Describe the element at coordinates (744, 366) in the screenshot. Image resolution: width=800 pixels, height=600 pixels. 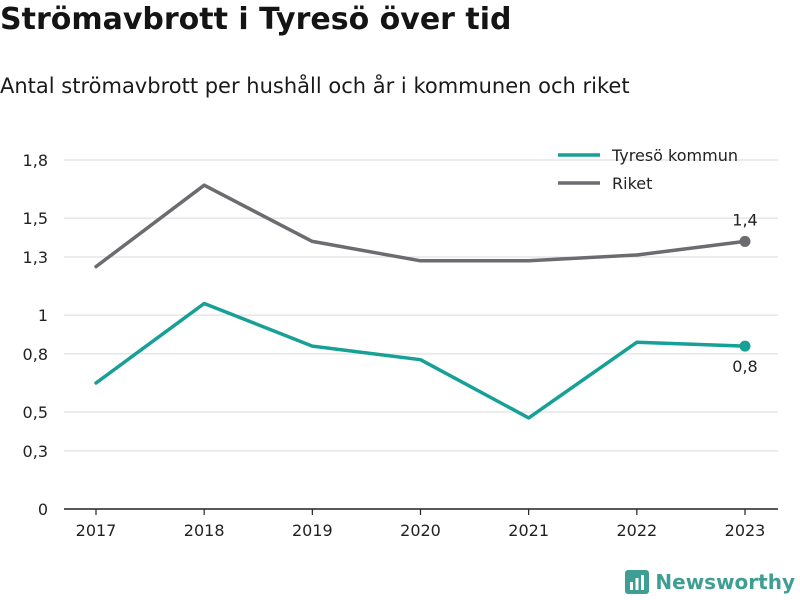
I see `data-label-tyresö-kommun: 0,8` at that location.